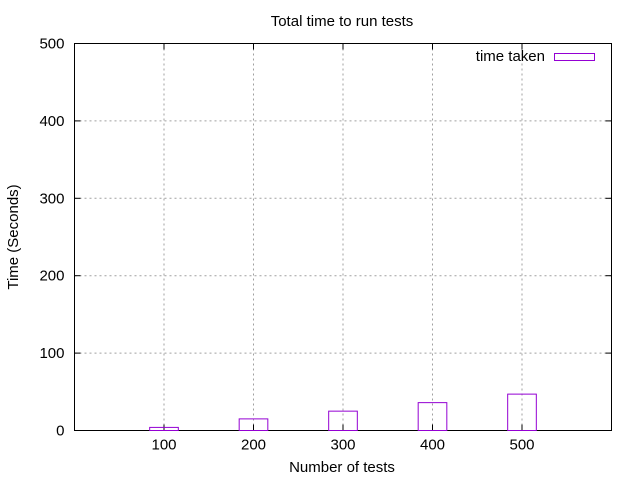 The height and width of the screenshot is (480, 640). What do you see at coordinates (51, 121) in the screenshot?
I see `y-tick-label: 400` at bounding box center [51, 121].